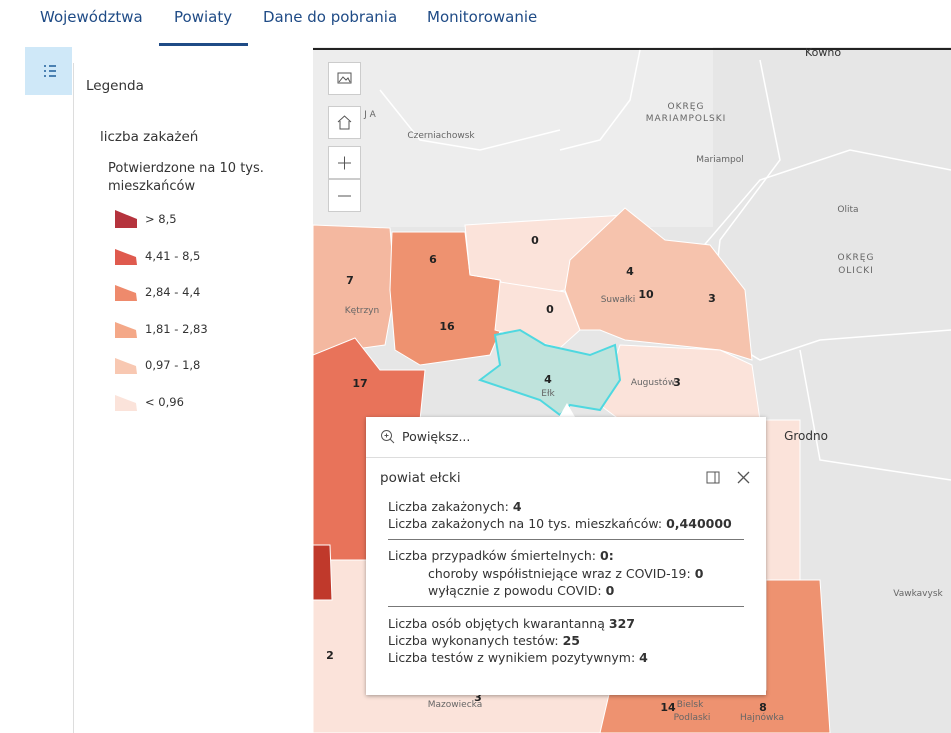 The image size is (951, 733). Describe the element at coordinates (173, 292) in the screenshot. I see `legend-label: 2,84 - 4,4` at that location.